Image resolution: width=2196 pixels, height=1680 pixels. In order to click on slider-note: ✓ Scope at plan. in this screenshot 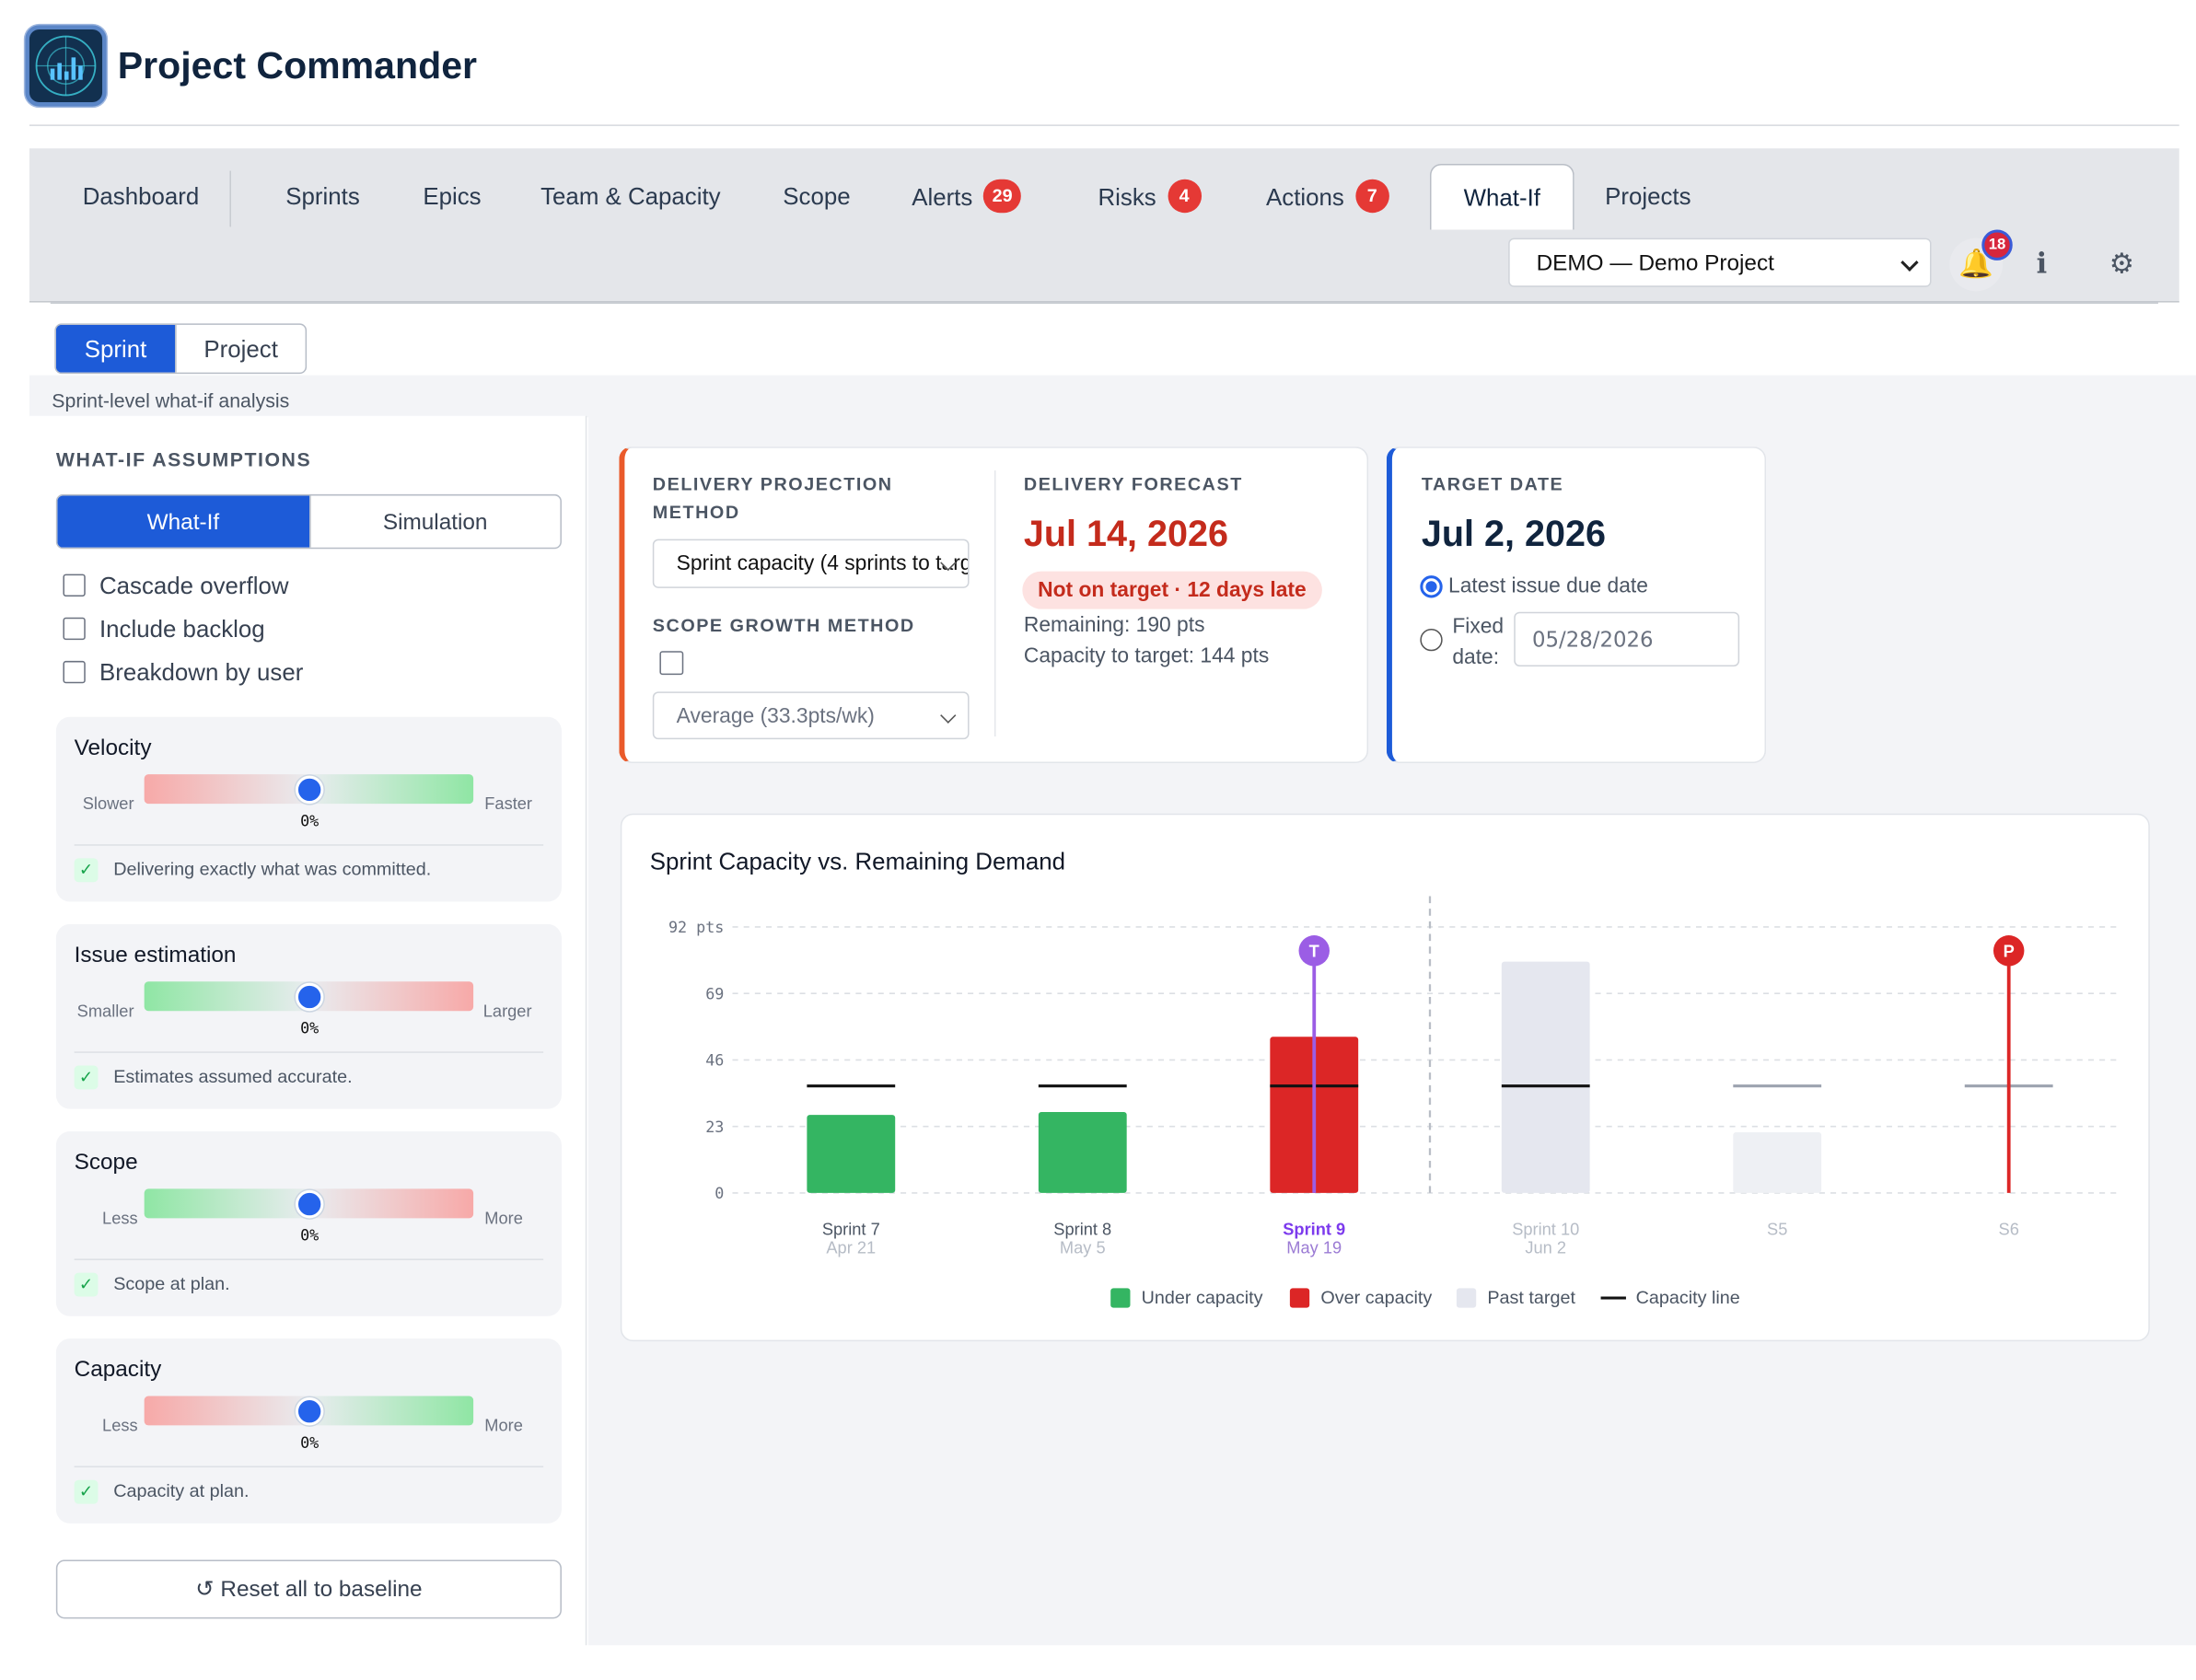, I will do `click(152, 1284)`.